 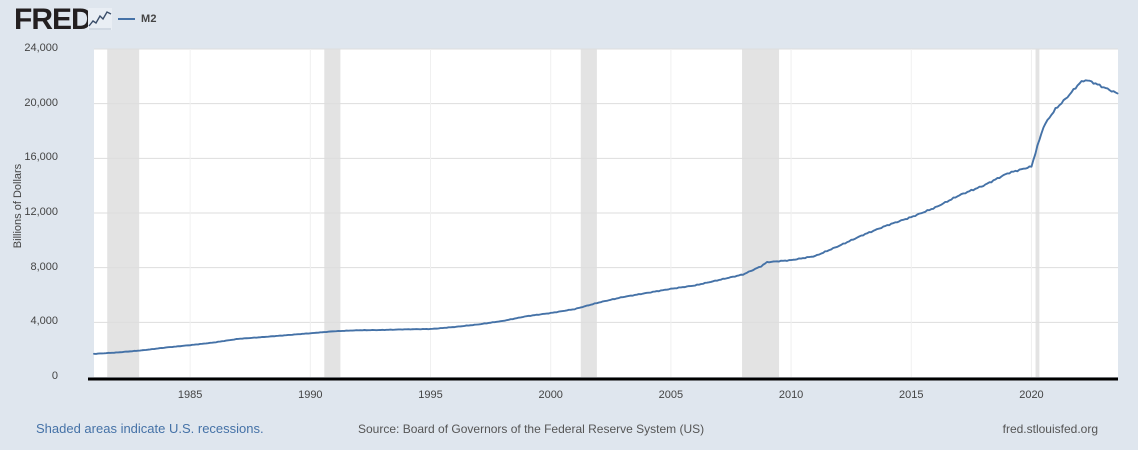 I want to click on chart-header: FRED. M2, so click(x=569, y=20).